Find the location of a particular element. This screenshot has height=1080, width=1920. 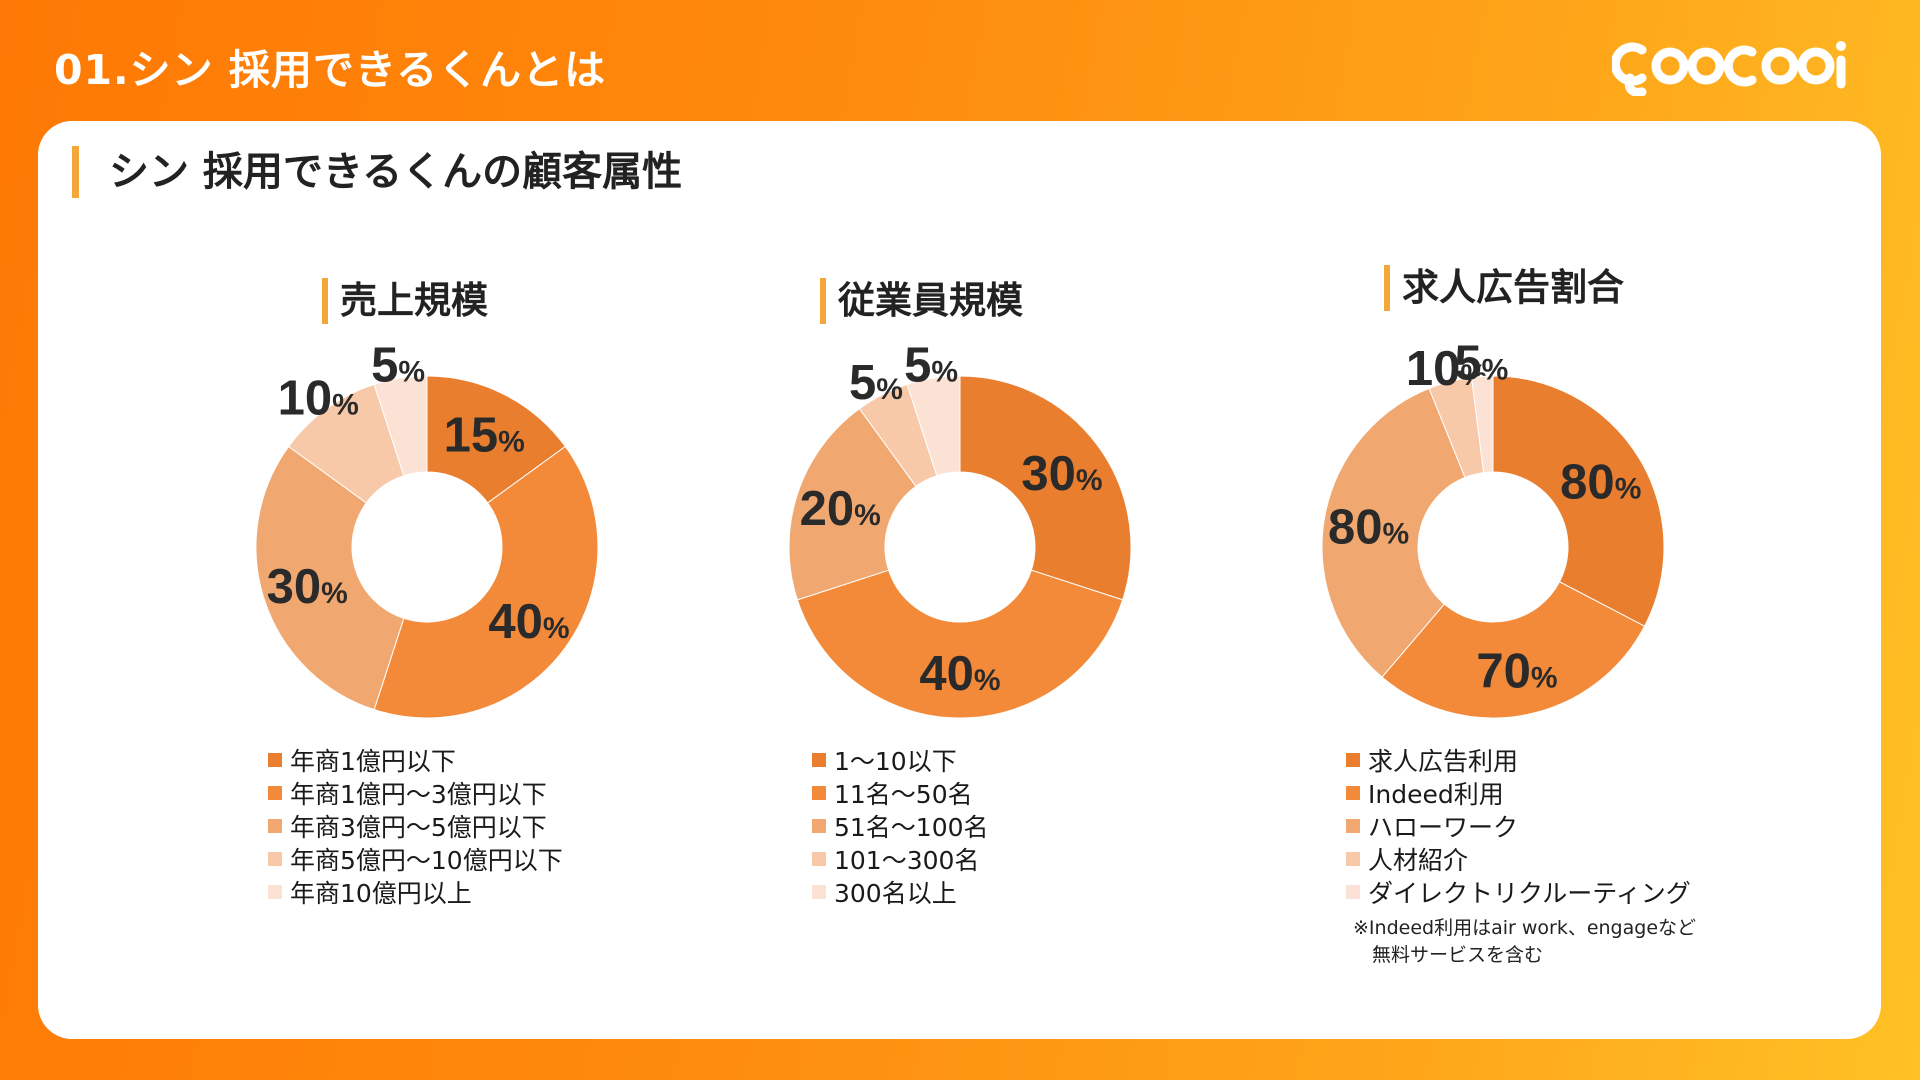

chart-legend: 求人広告利用 Indeed利用 ハローワーク 人材紹介 ダイレクトリクルーティング is located at coordinates (1518, 825).